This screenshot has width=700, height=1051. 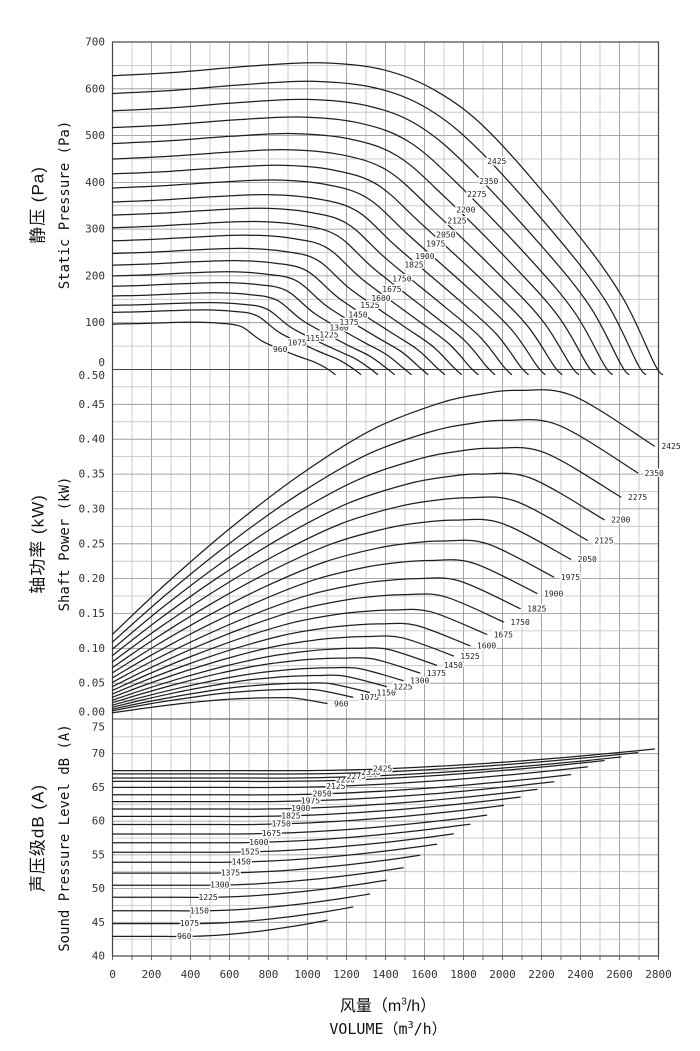 I want to click on power-rpm-label-1525: 1525, so click(x=469, y=656).